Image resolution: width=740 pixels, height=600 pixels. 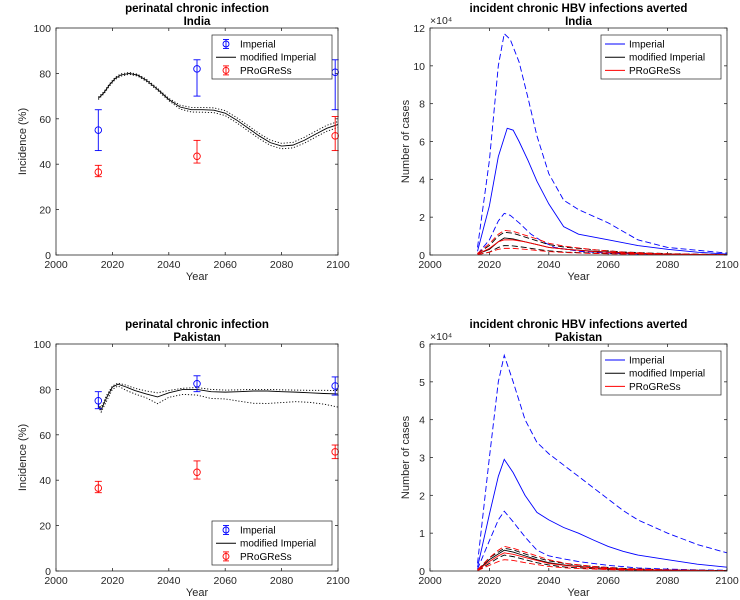 I want to click on y-tick-label: 3, so click(x=422, y=459).